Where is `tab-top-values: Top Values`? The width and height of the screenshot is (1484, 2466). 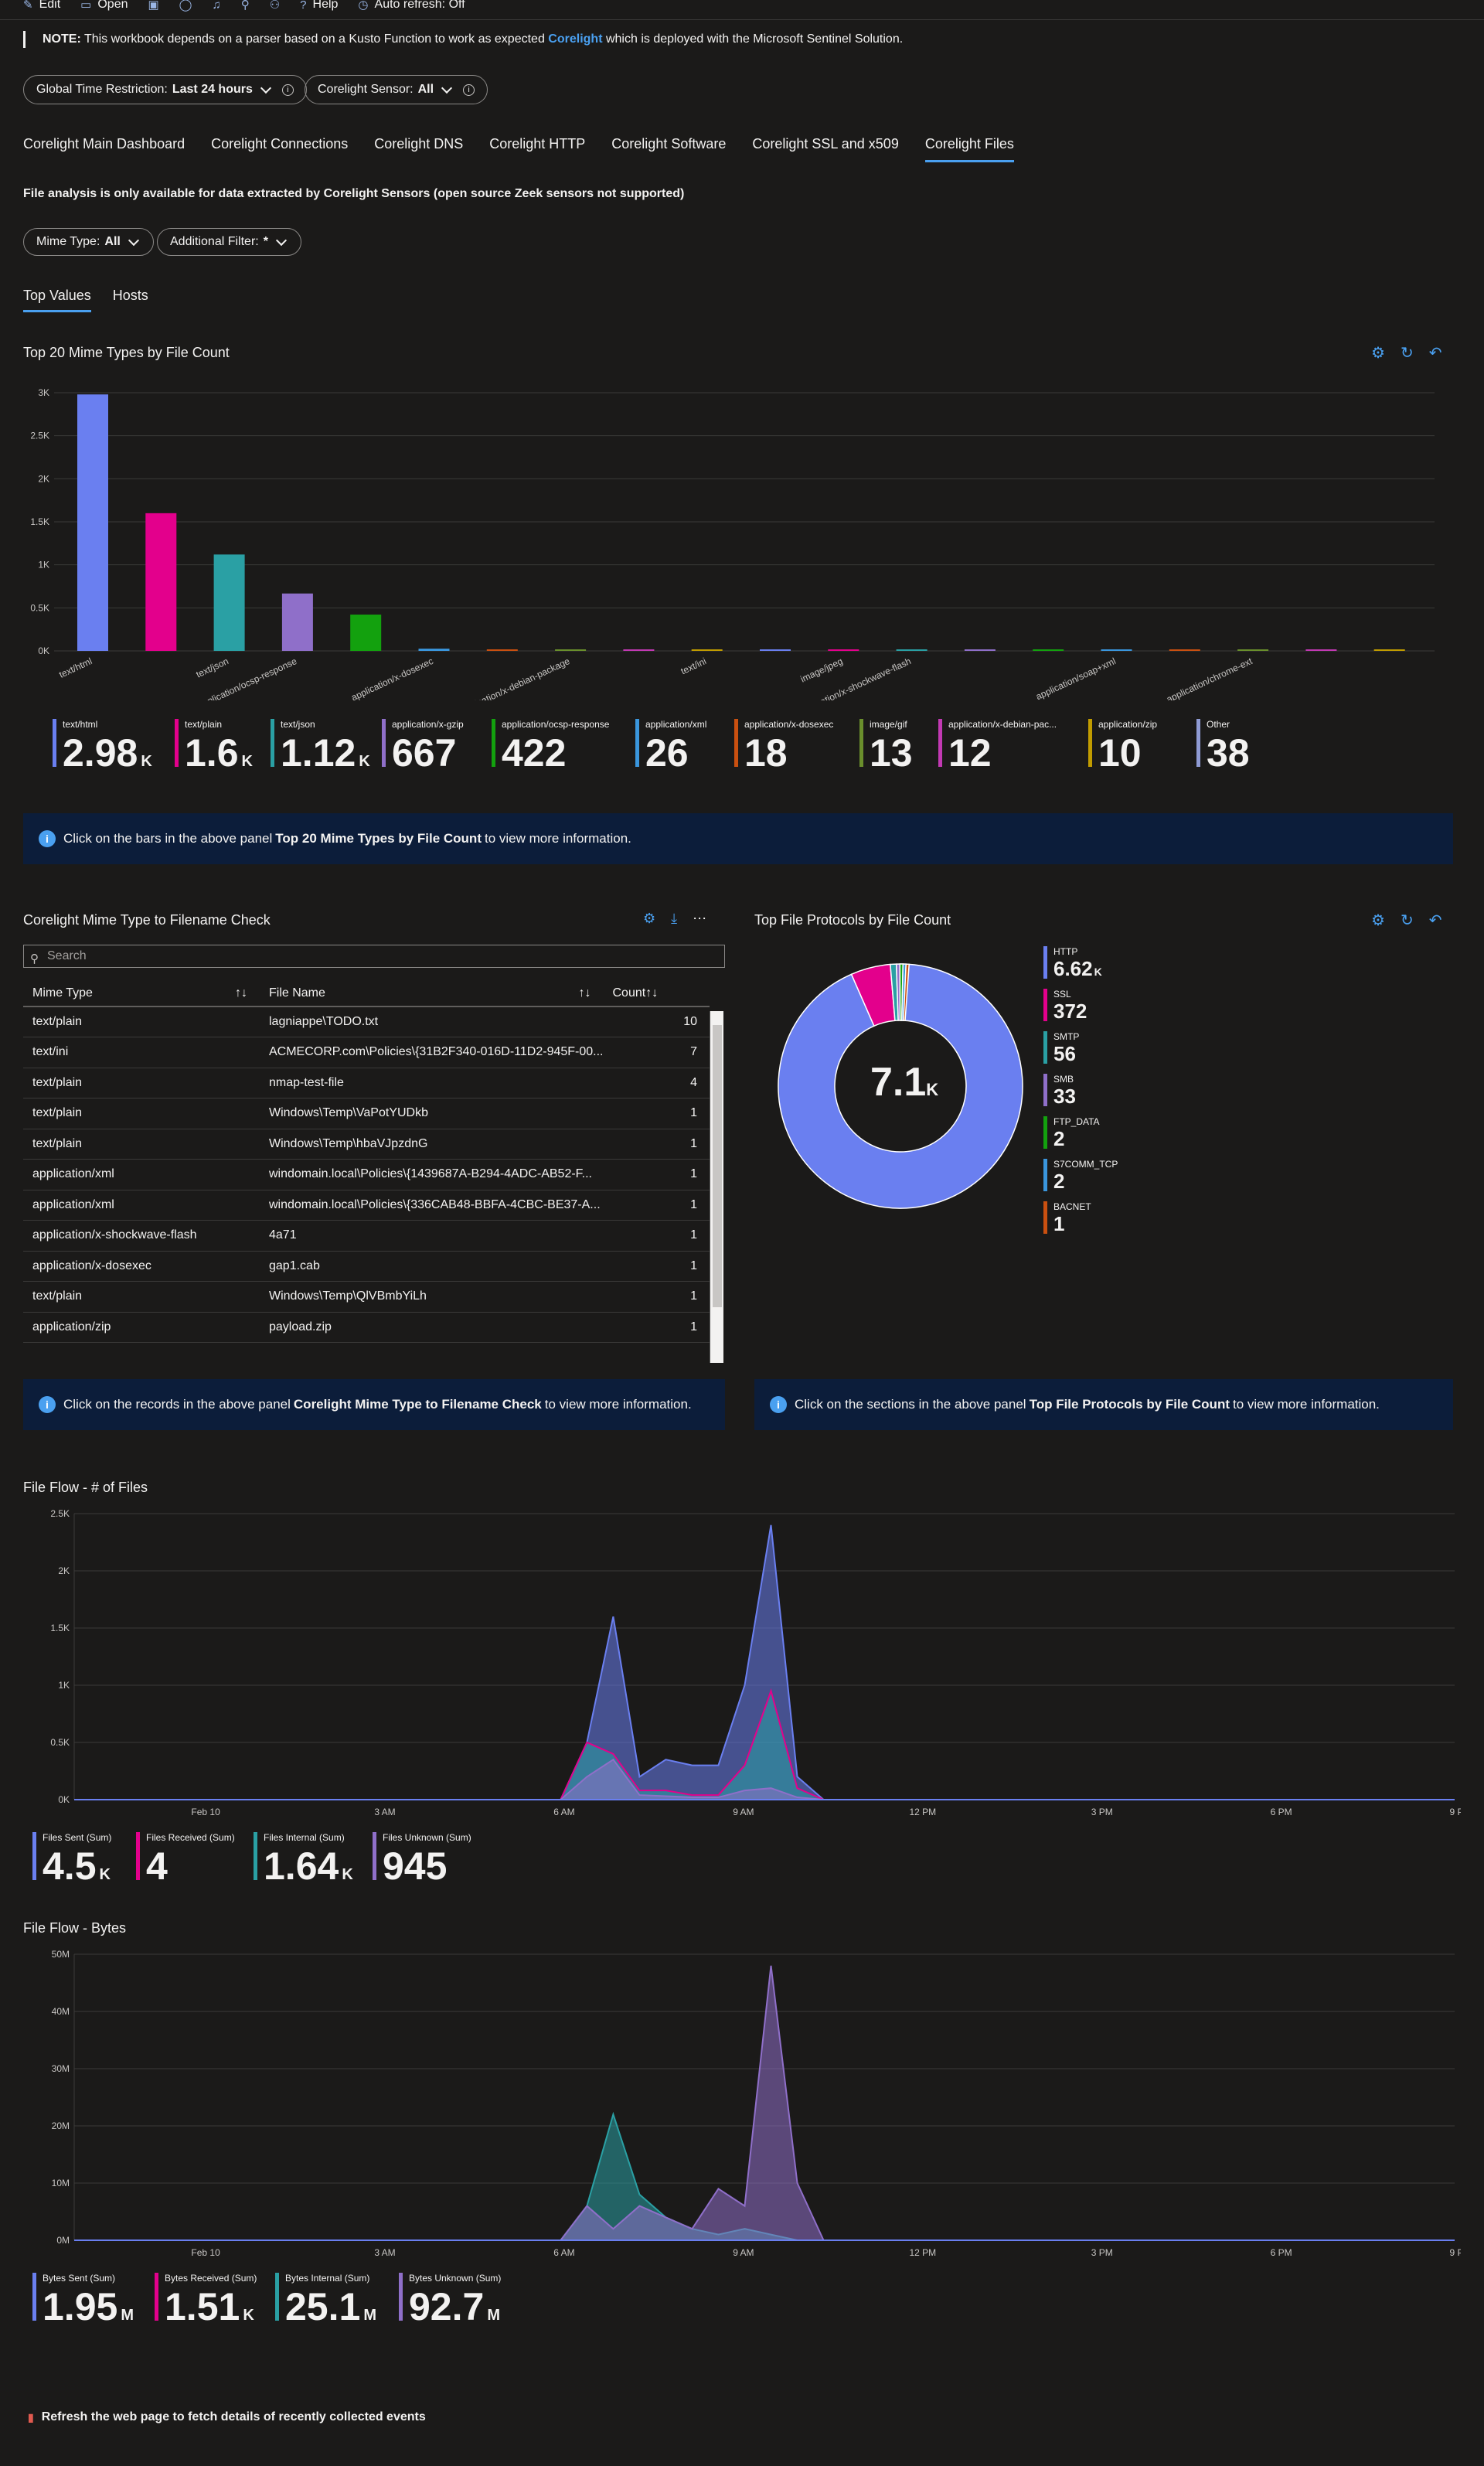 tab-top-values: Top Values is located at coordinates (57, 300).